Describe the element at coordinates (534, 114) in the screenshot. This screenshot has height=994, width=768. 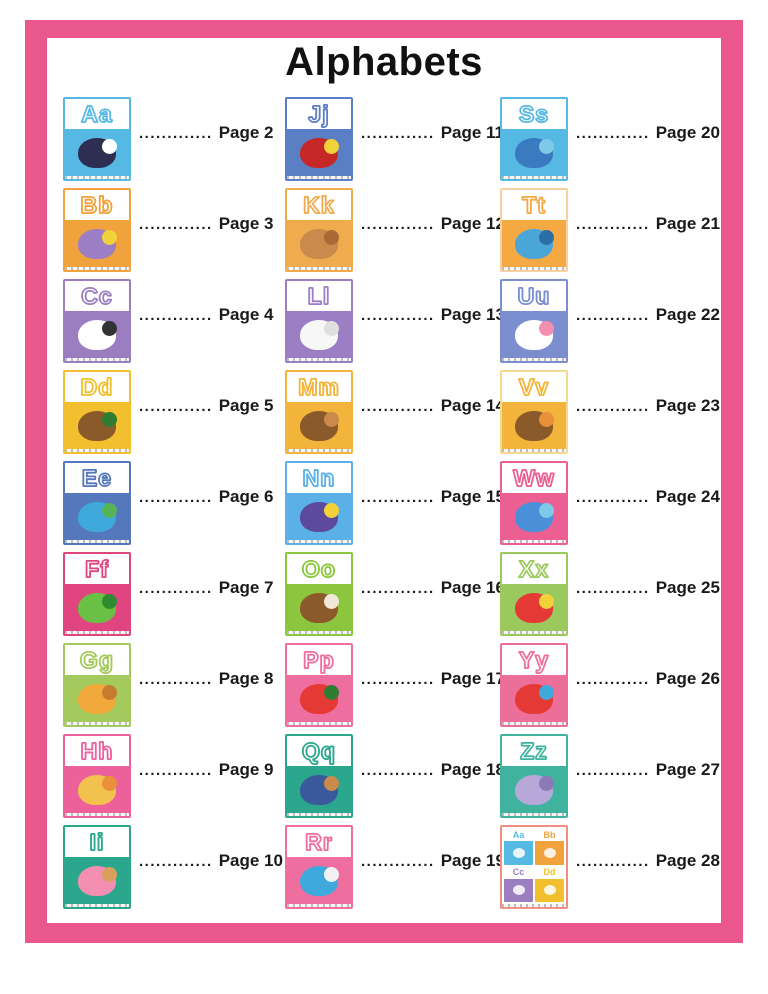
I see `card-letters-label: Ss` at that location.